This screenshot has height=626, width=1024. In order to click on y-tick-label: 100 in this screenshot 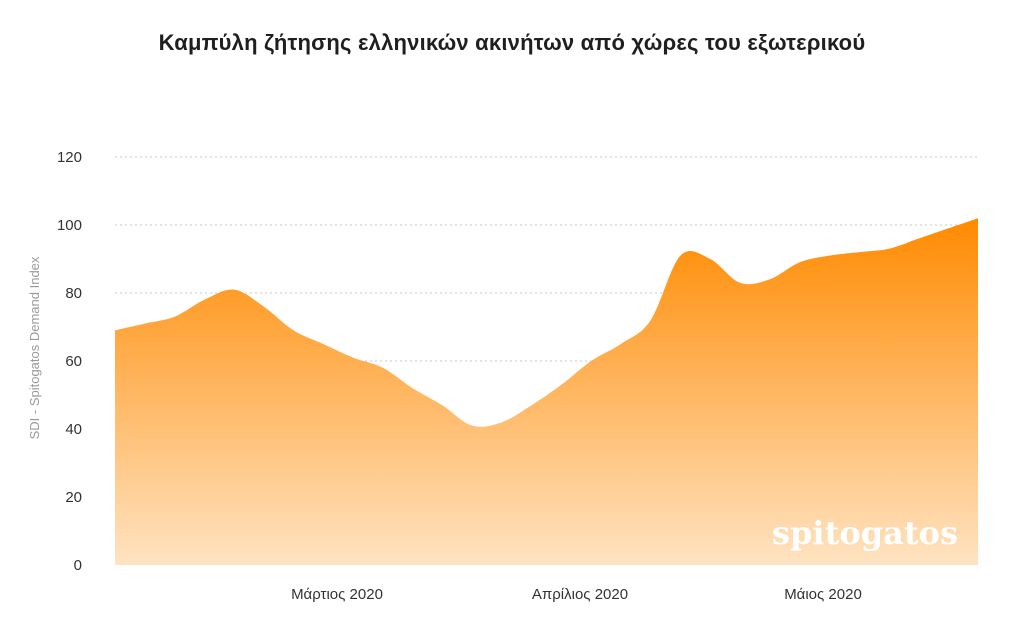, I will do `click(69, 225)`.